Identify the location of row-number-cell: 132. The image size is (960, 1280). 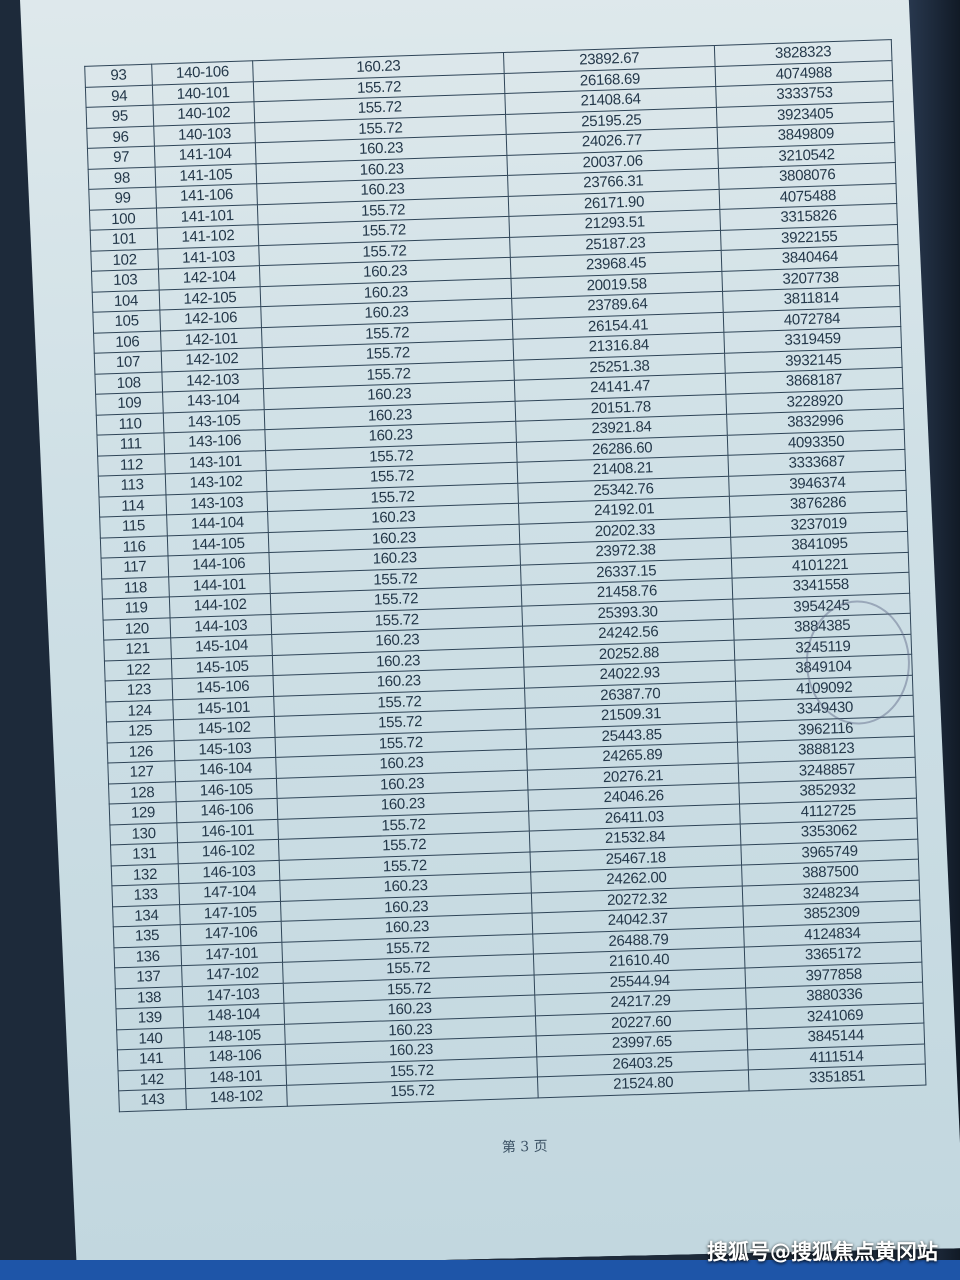
(145, 874).